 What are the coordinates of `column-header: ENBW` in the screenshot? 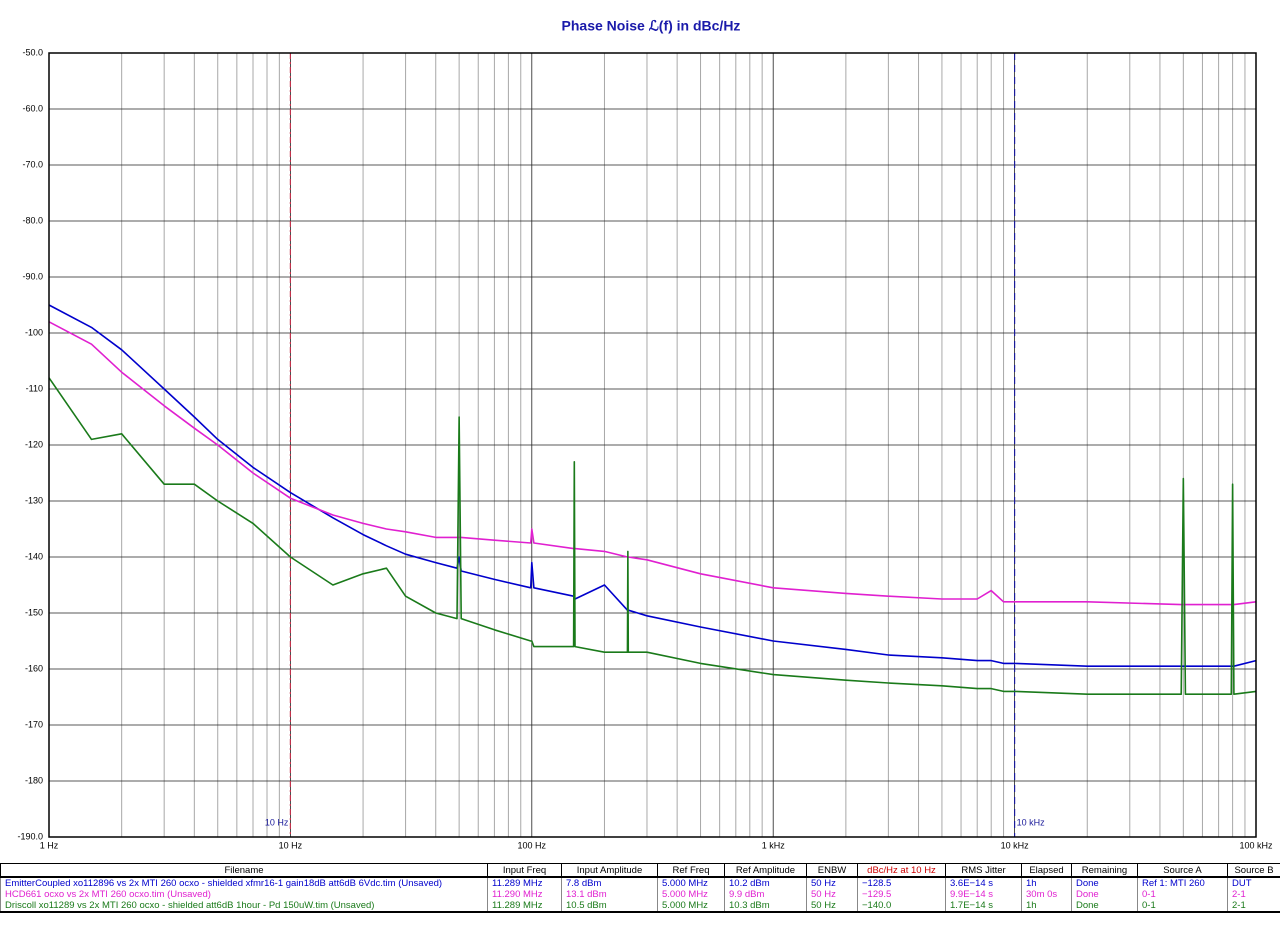 It's located at (832, 870).